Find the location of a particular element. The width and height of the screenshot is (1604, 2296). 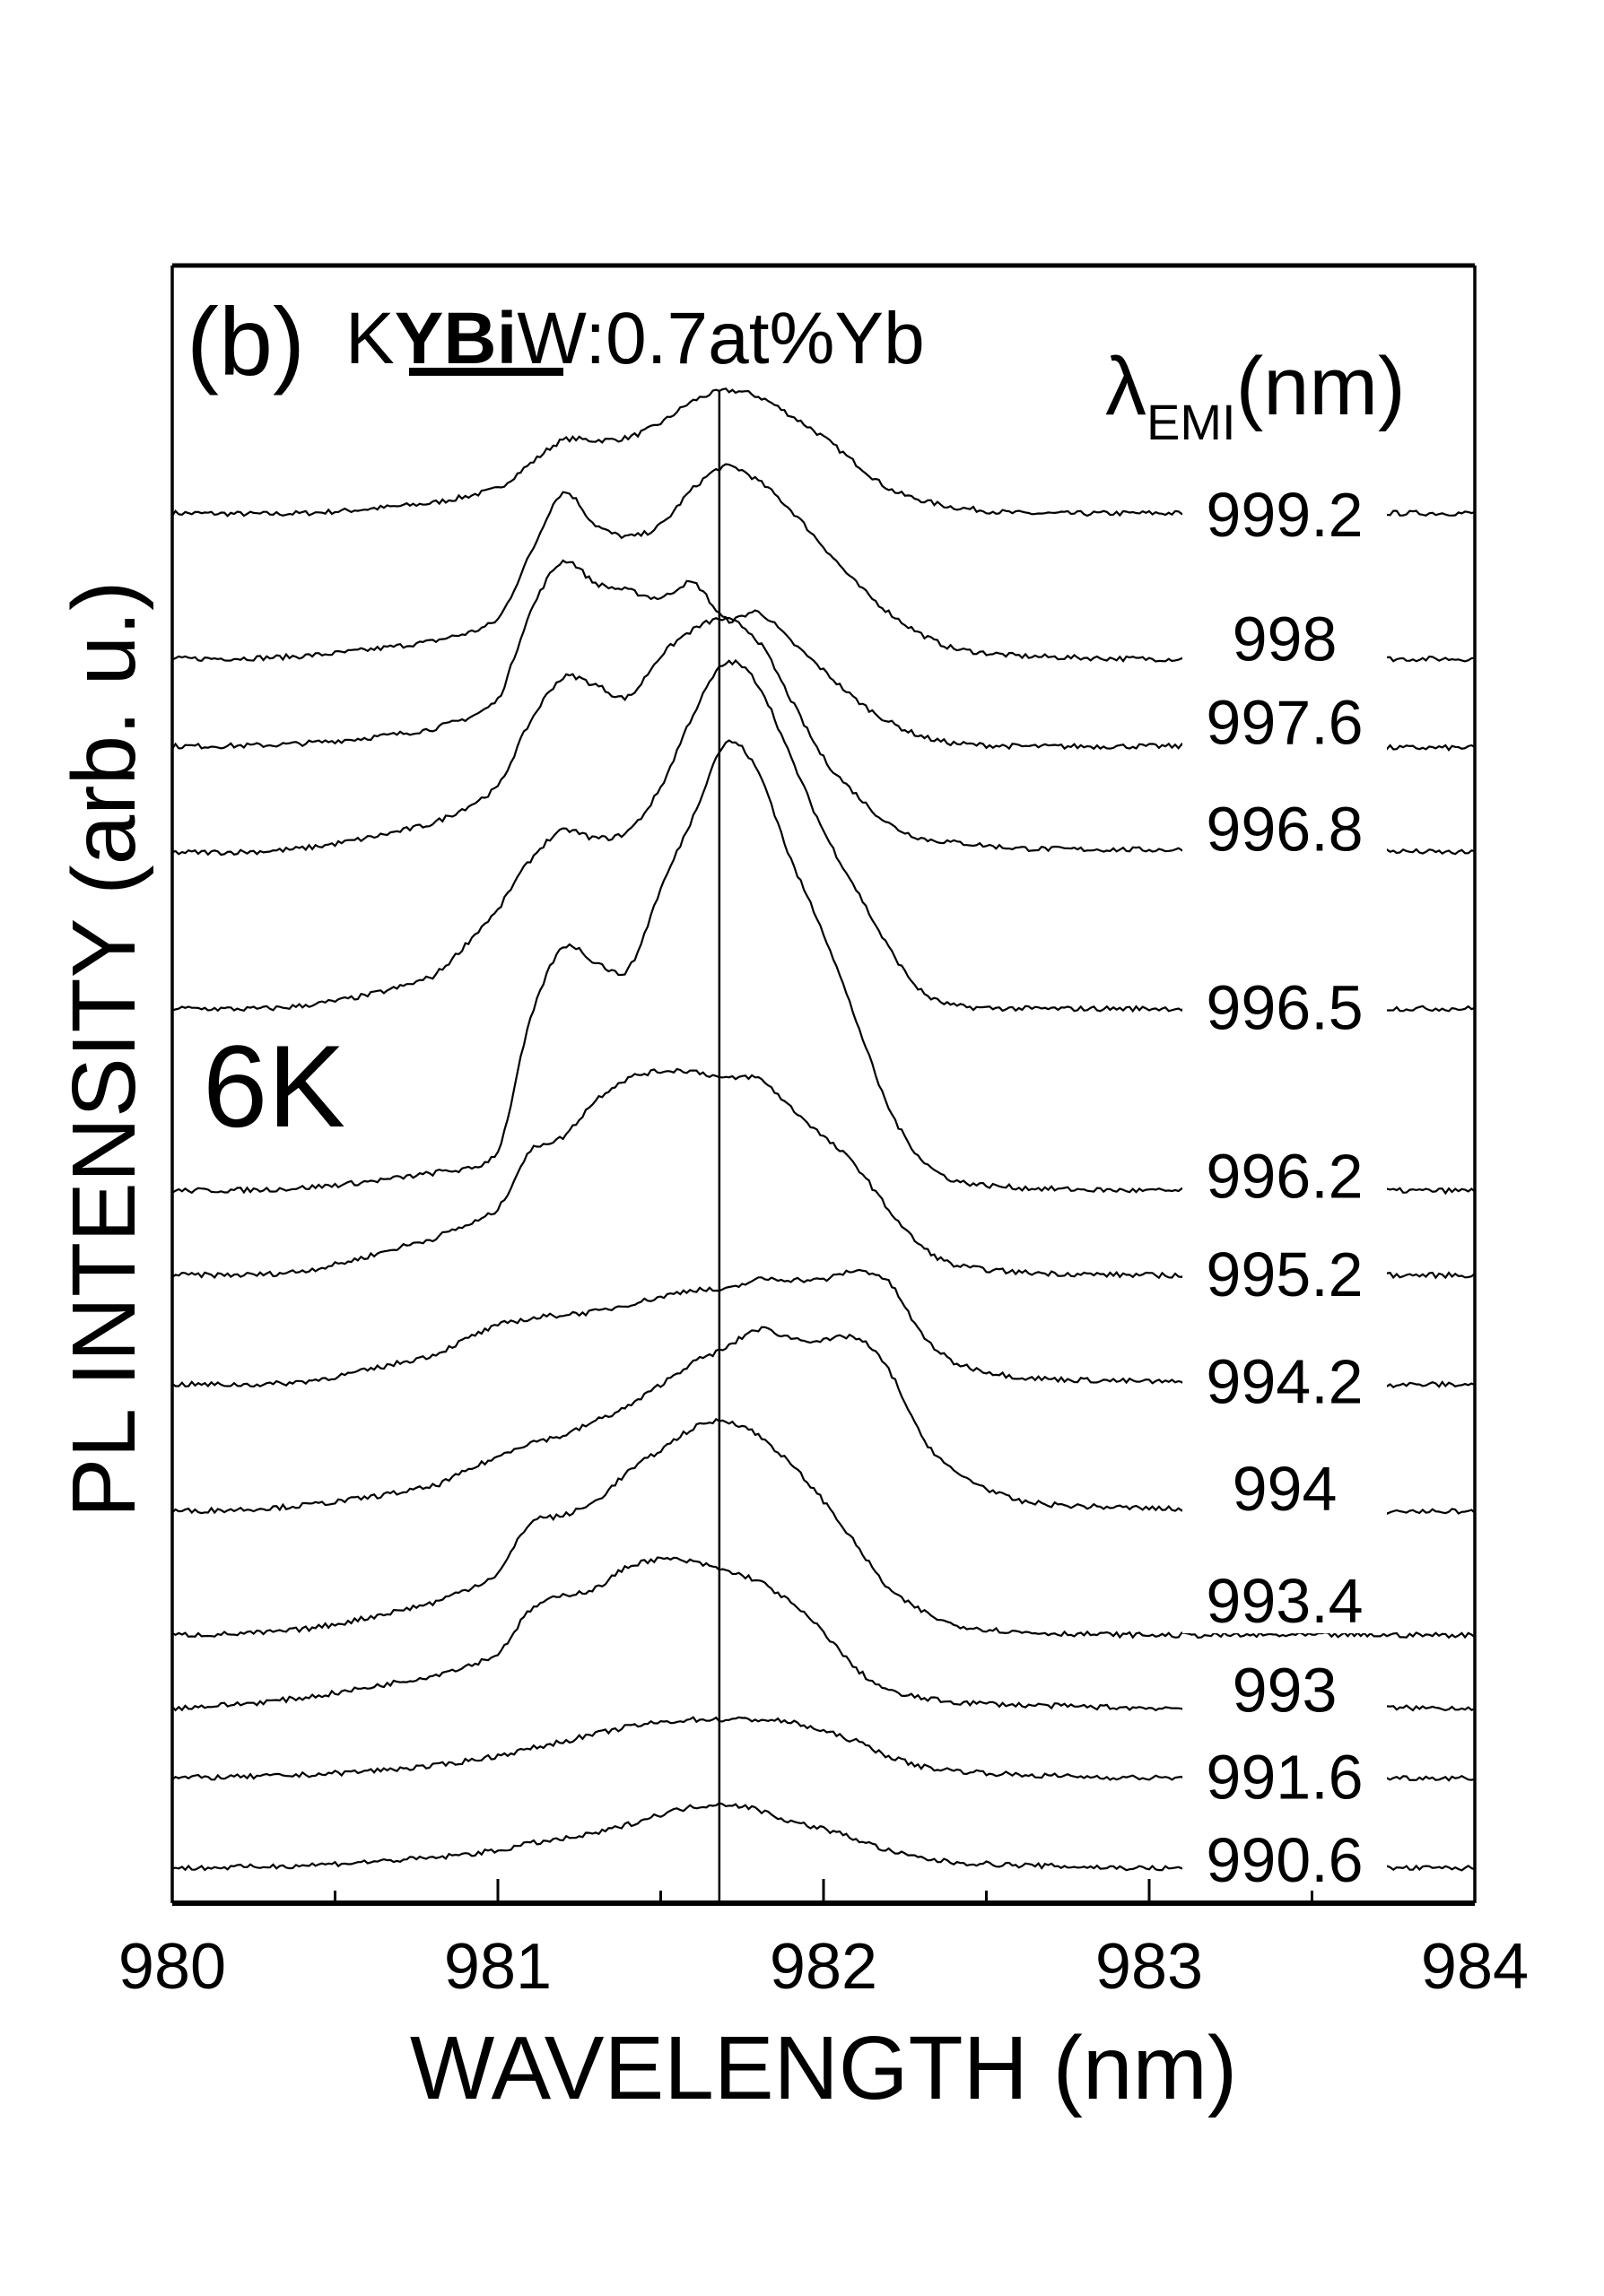

chart-title: KYBiW:0.7at%Yb is located at coordinates (635, 338).